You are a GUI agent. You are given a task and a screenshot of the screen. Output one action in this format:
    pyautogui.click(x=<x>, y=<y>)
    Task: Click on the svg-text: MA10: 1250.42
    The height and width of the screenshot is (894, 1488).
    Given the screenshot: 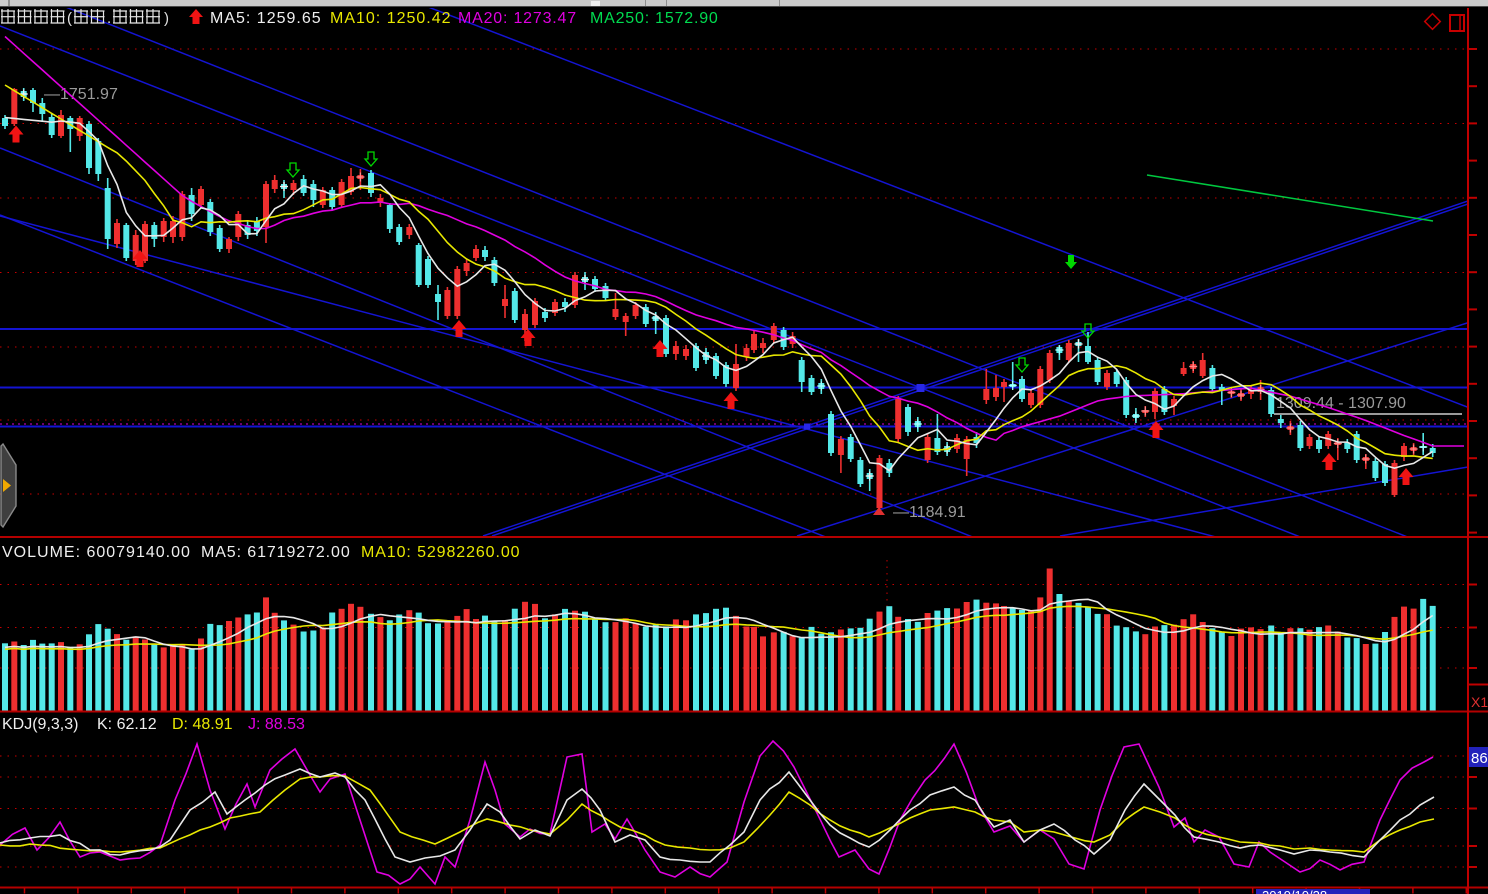 What is the action you would take?
    pyautogui.click(x=391, y=18)
    